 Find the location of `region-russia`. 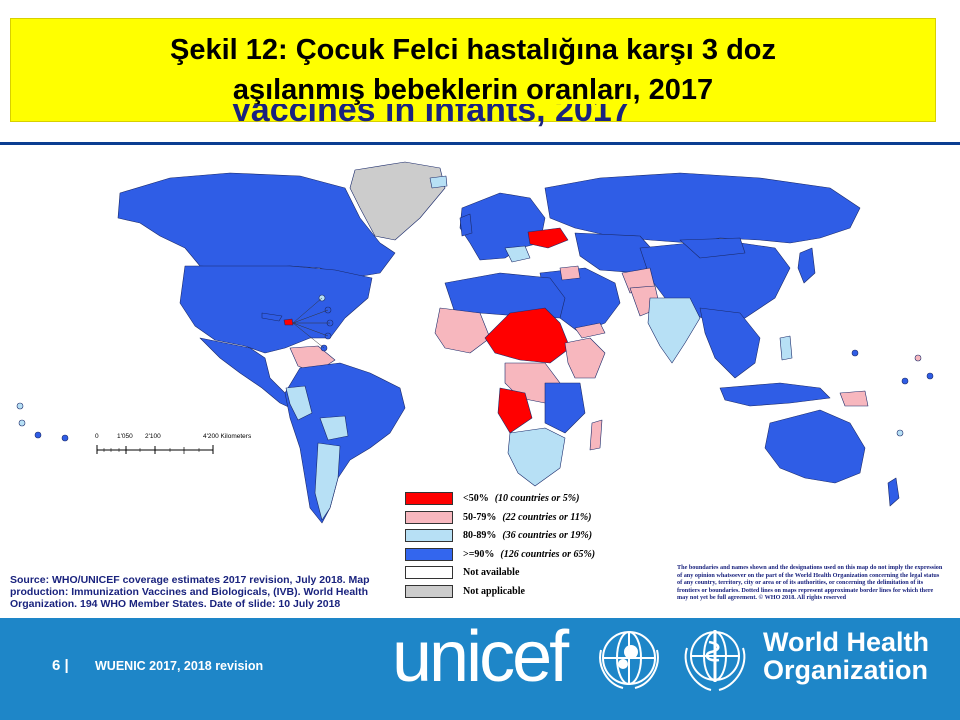

region-russia is located at coordinates (702, 208).